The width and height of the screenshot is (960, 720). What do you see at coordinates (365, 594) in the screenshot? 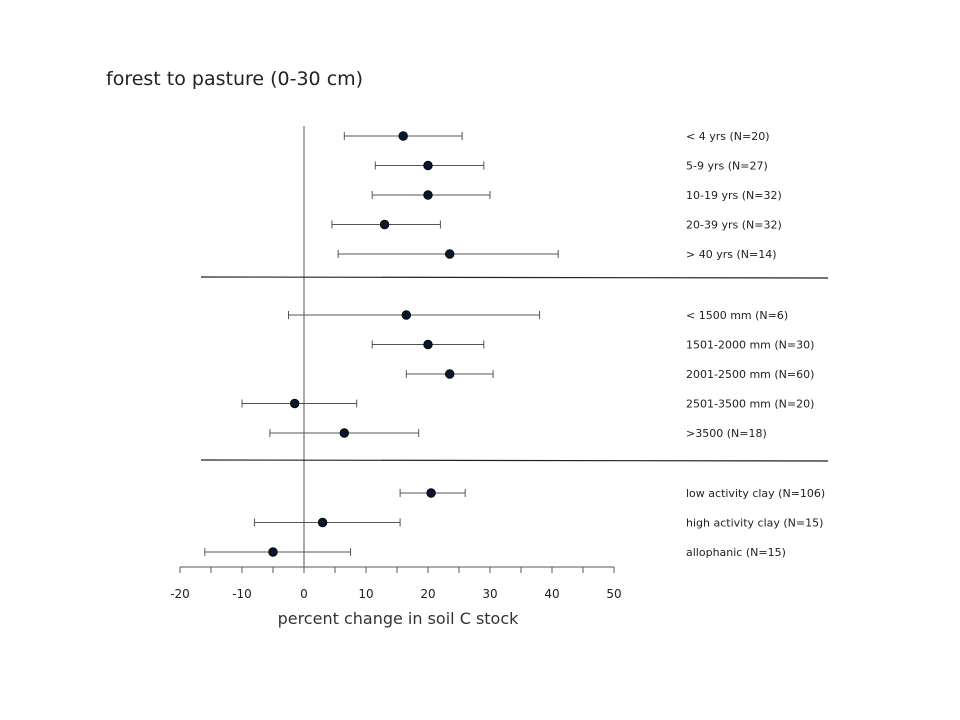
I see `x-tick-label: 10` at bounding box center [365, 594].